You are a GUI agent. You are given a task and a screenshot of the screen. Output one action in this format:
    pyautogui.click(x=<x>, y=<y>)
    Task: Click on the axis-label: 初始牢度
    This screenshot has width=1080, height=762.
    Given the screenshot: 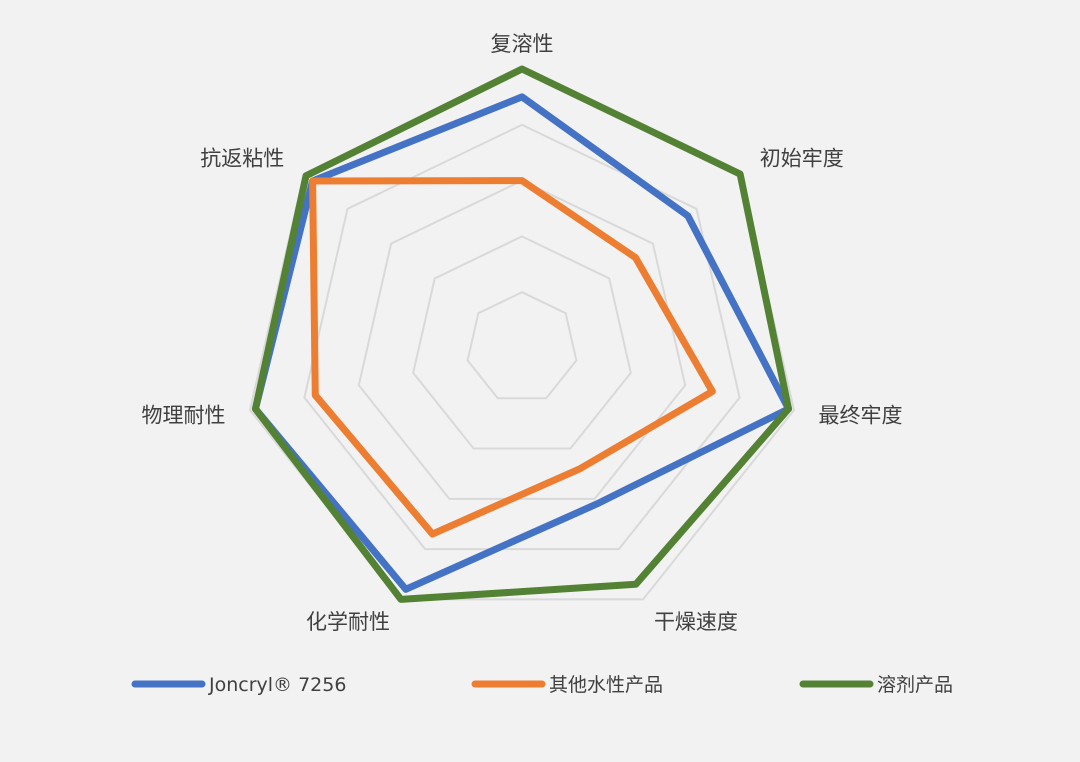 What is the action you would take?
    pyautogui.click(x=802, y=158)
    